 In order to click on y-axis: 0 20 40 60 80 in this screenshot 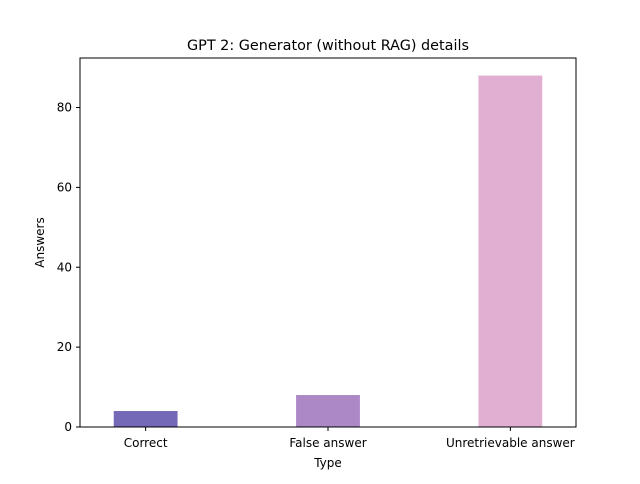, I will do `click(68, 267)`.